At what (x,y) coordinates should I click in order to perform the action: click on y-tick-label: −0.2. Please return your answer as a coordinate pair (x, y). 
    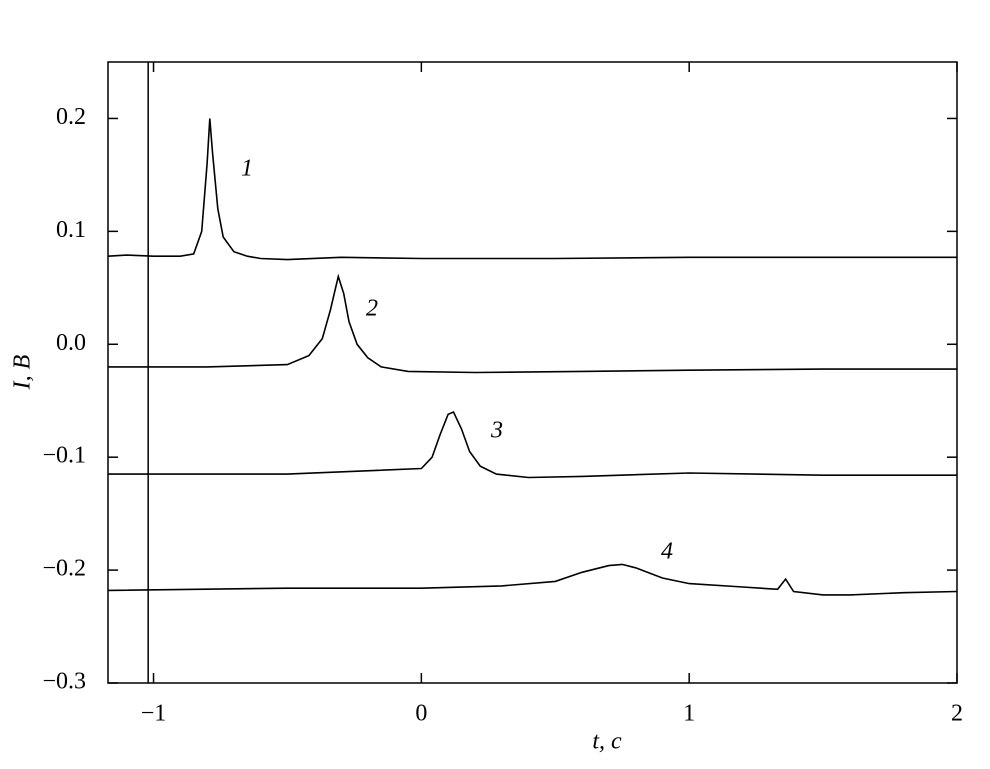
    Looking at the image, I should click on (64, 569).